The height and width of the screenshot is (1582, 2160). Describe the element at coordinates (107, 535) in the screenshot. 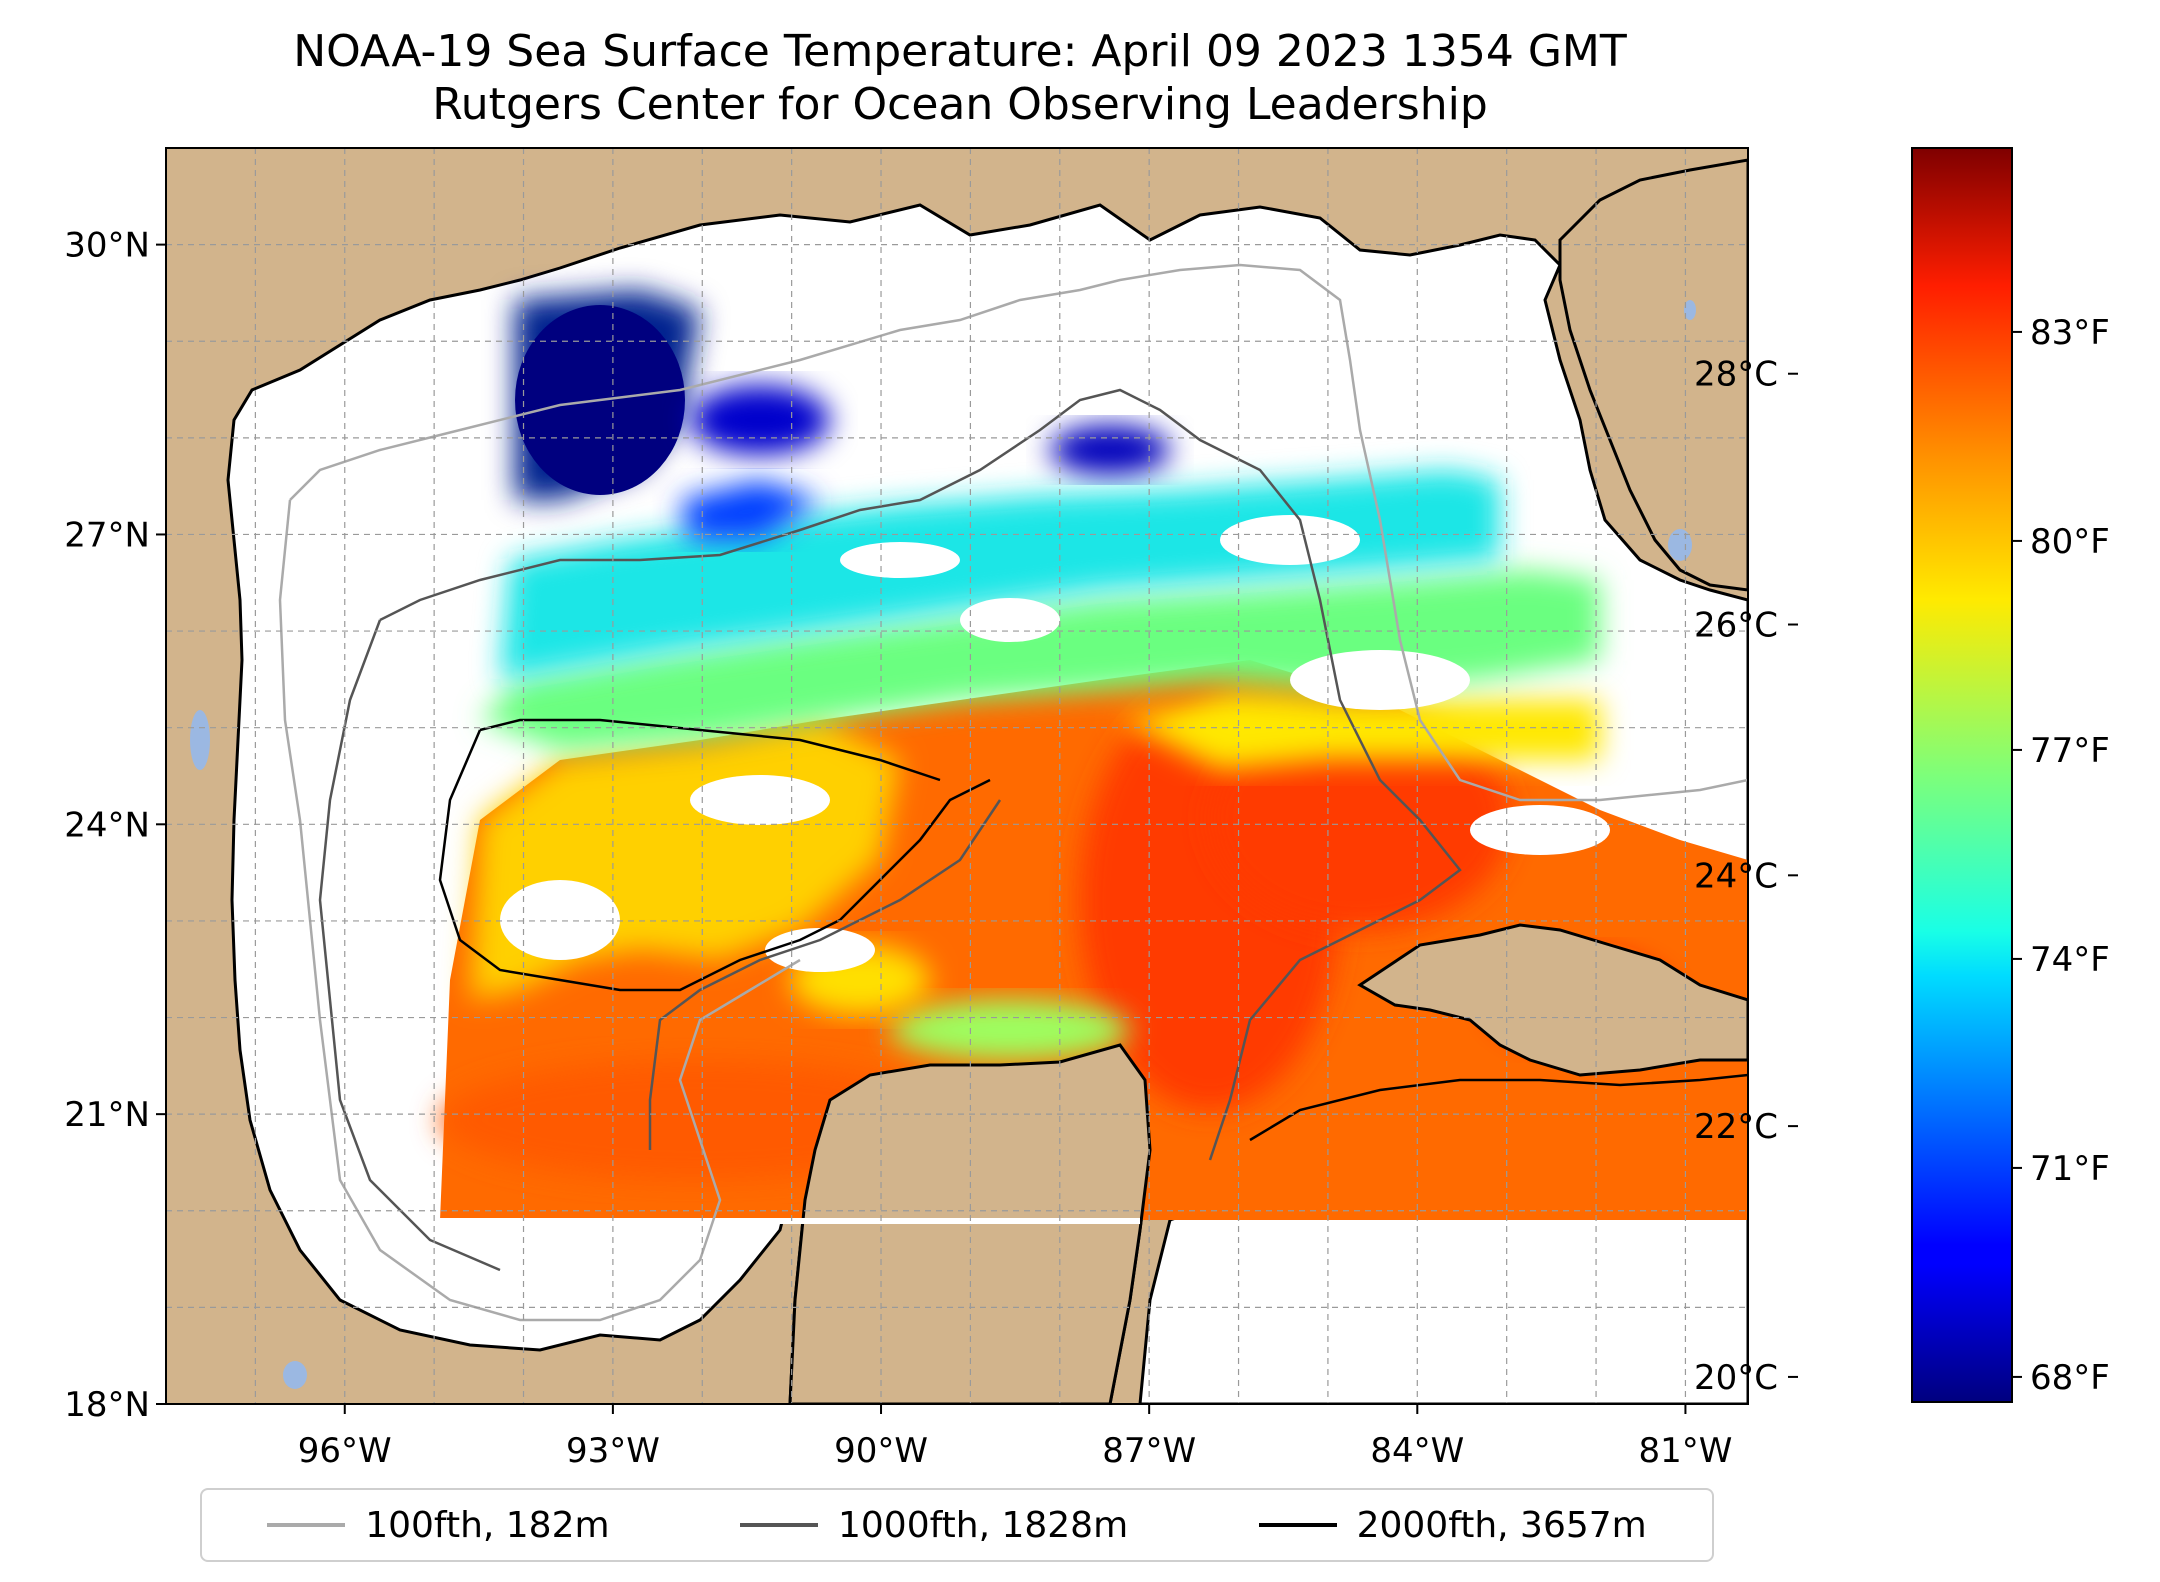

I see `lat-tick-label: 27°N` at that location.